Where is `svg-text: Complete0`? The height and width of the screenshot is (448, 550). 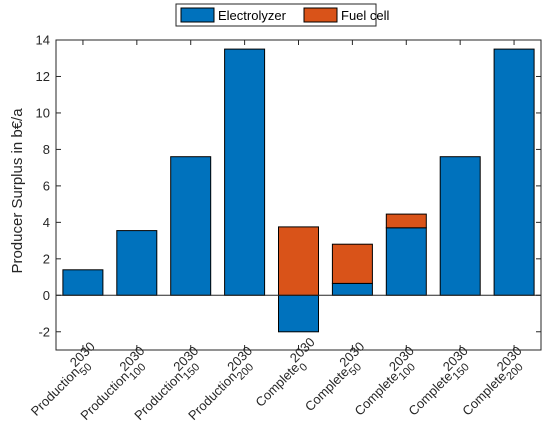 svg-text: Complete0 is located at coordinates (281, 385).